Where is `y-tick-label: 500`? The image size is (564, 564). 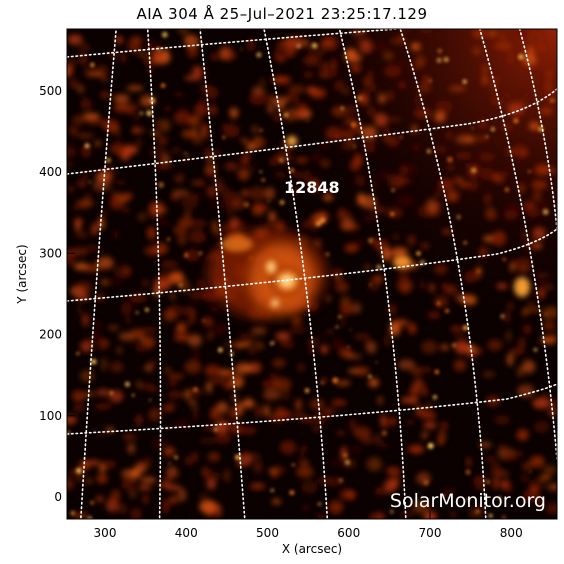
y-tick-label: 500 is located at coordinates (50, 91).